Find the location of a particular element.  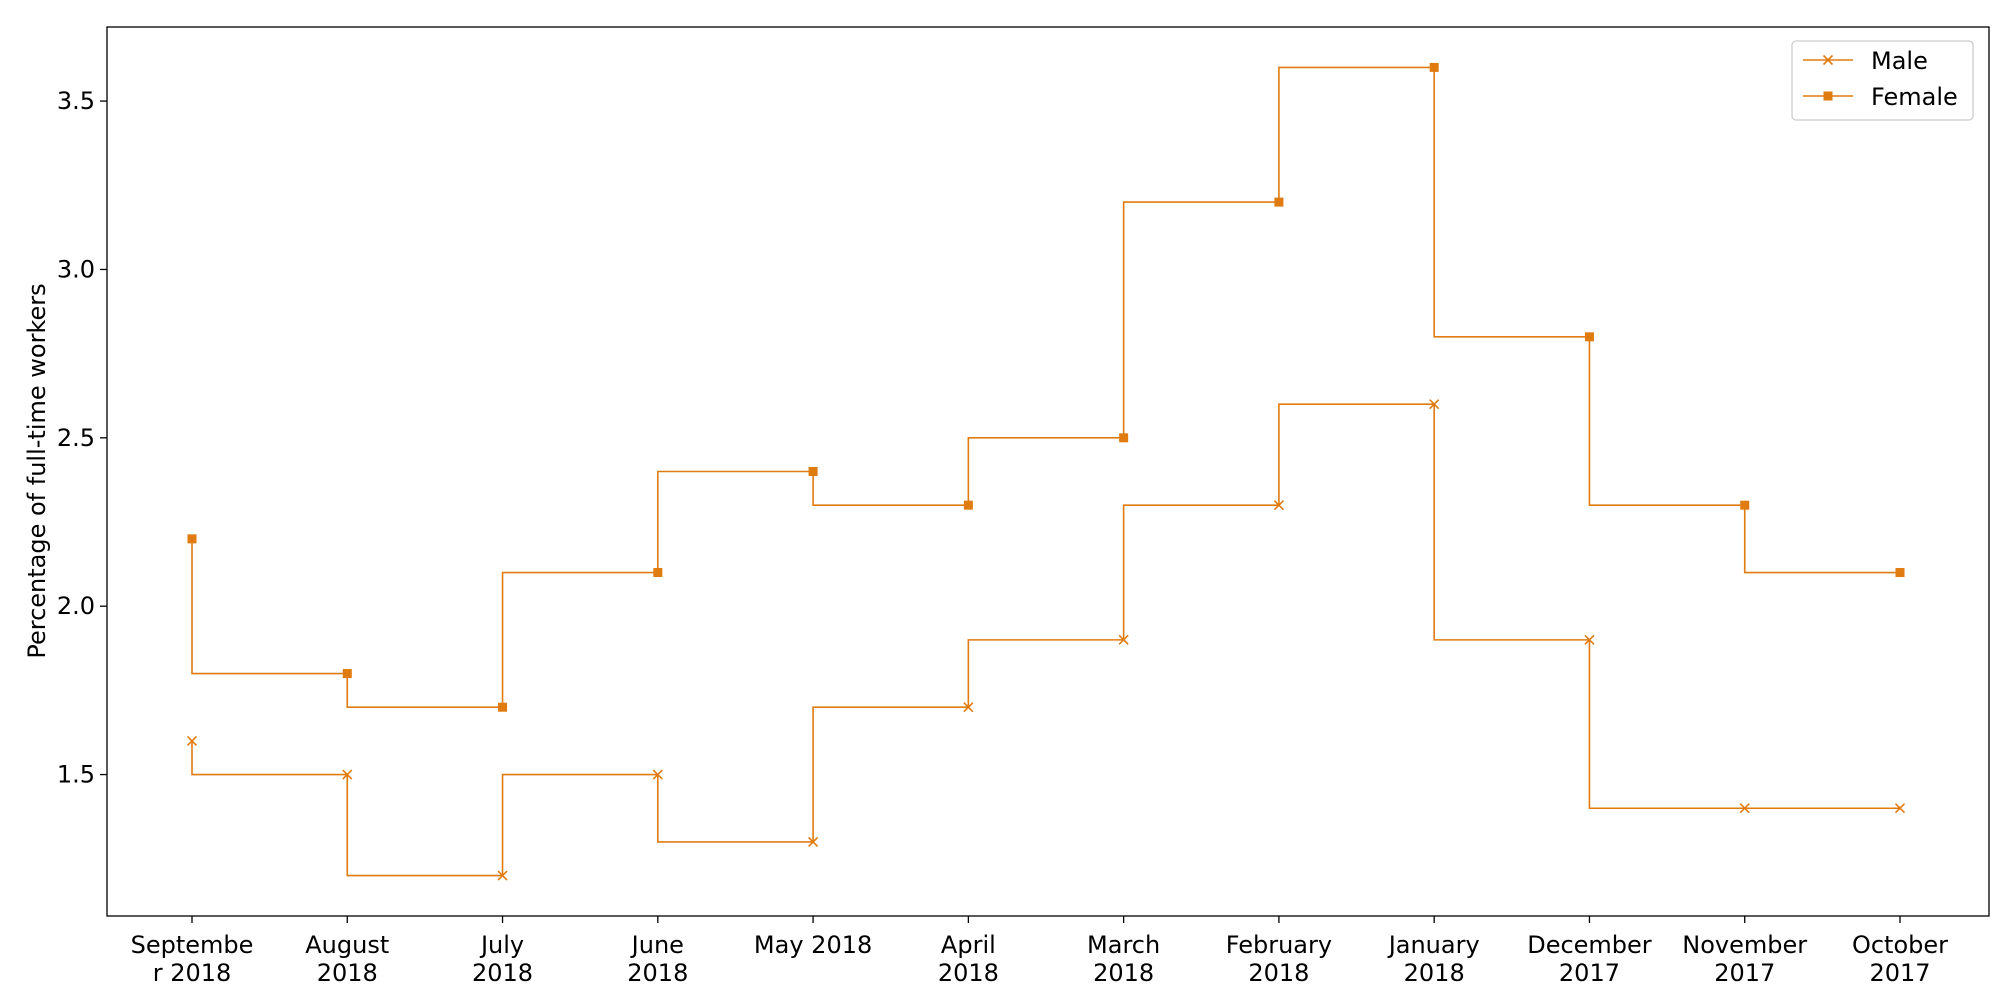

x-tick-label: October 2017 is located at coordinates (1900, 959).